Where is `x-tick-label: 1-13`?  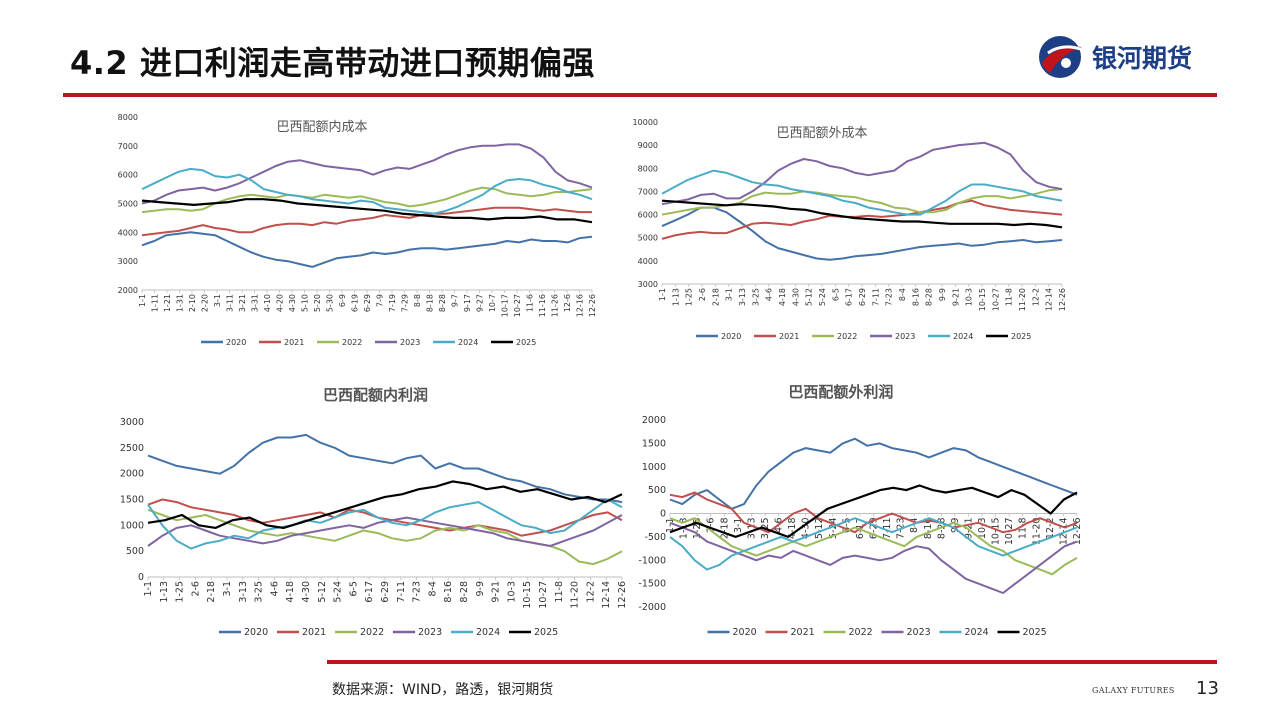
x-tick-label: 1-13 is located at coordinates (675, 297).